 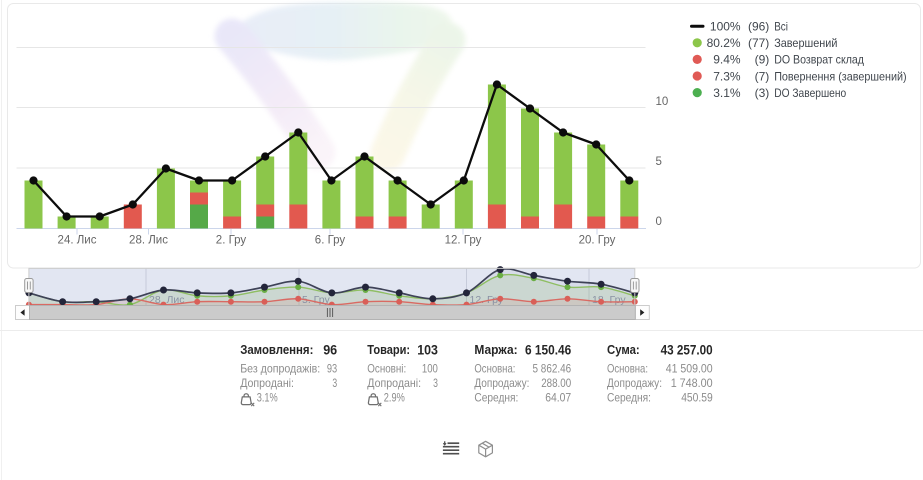 What do you see at coordinates (388, 349) in the screenshot?
I see `svg-text: Товари:` at bounding box center [388, 349].